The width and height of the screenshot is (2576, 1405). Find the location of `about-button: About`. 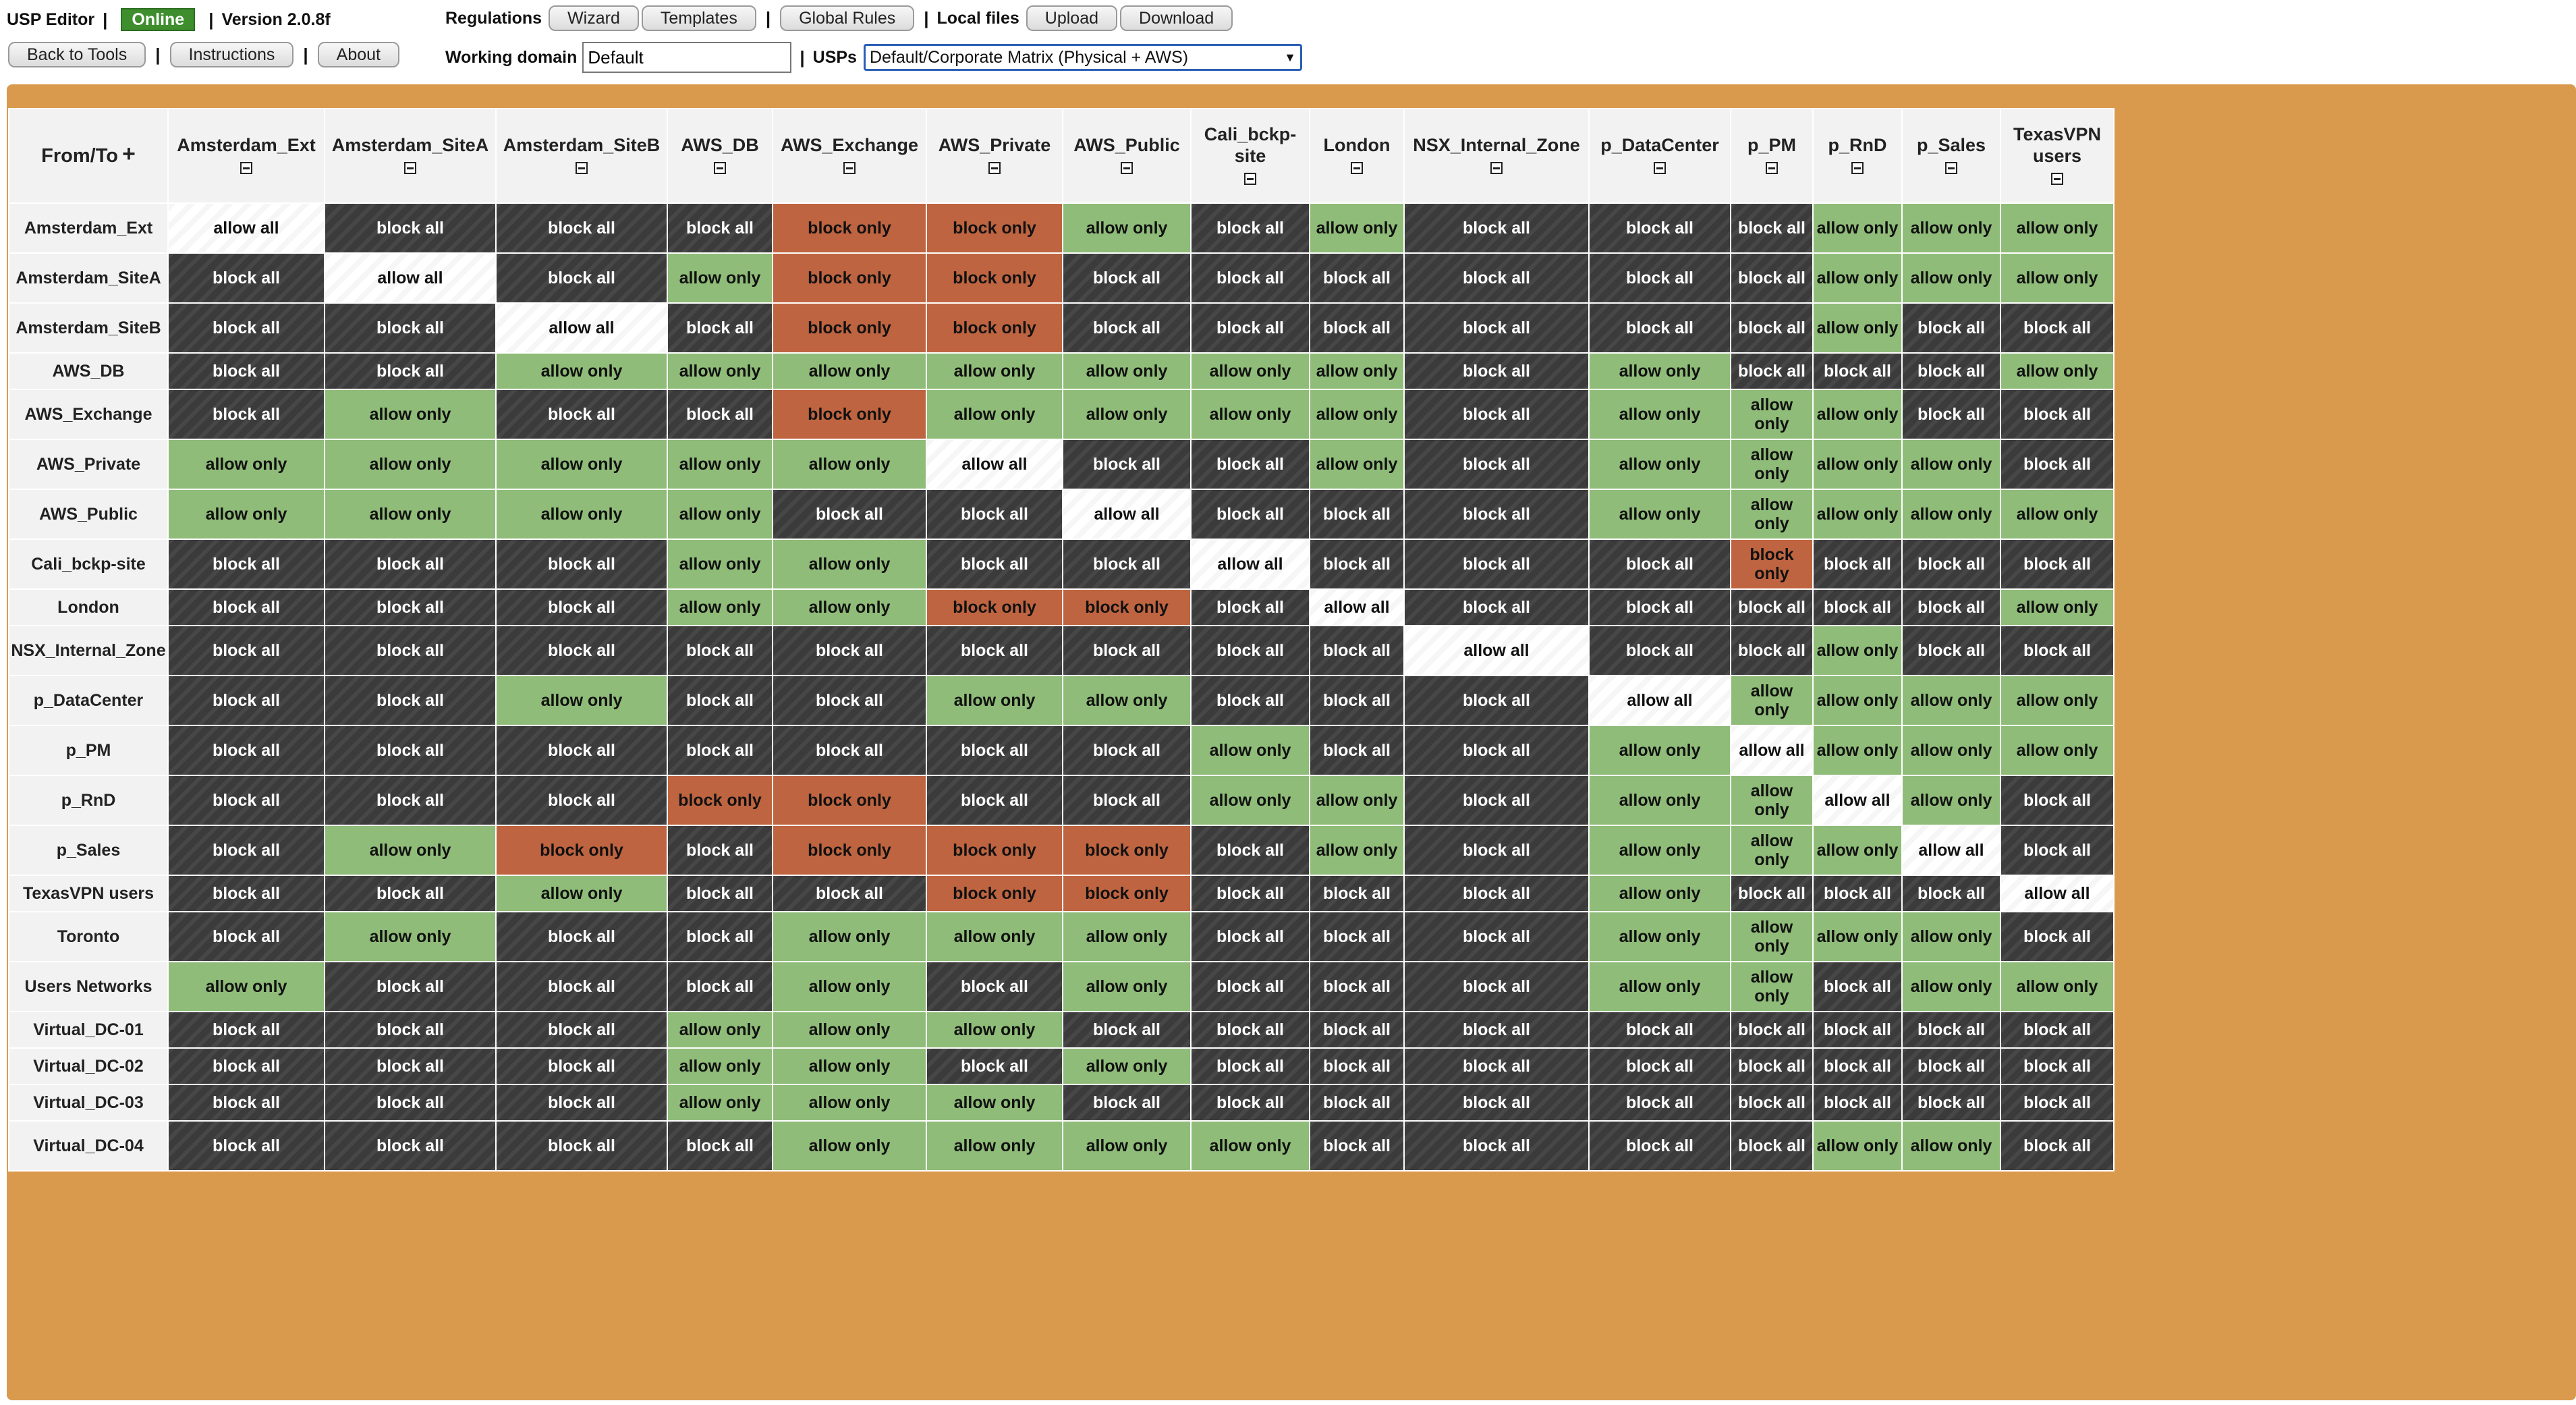

about-button: About is located at coordinates (358, 54).